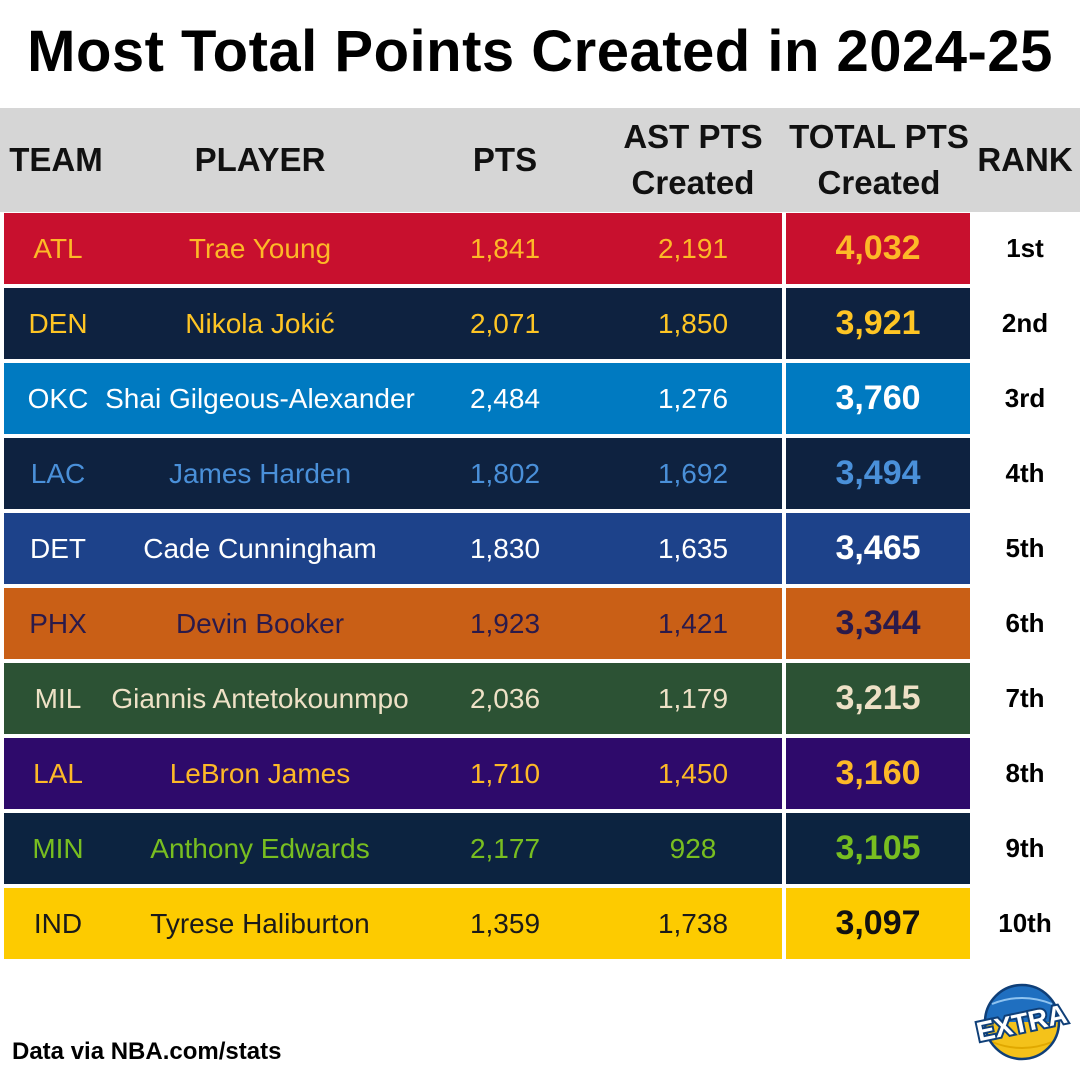  I want to click on total-pts-cell: 3,465, so click(878, 548).